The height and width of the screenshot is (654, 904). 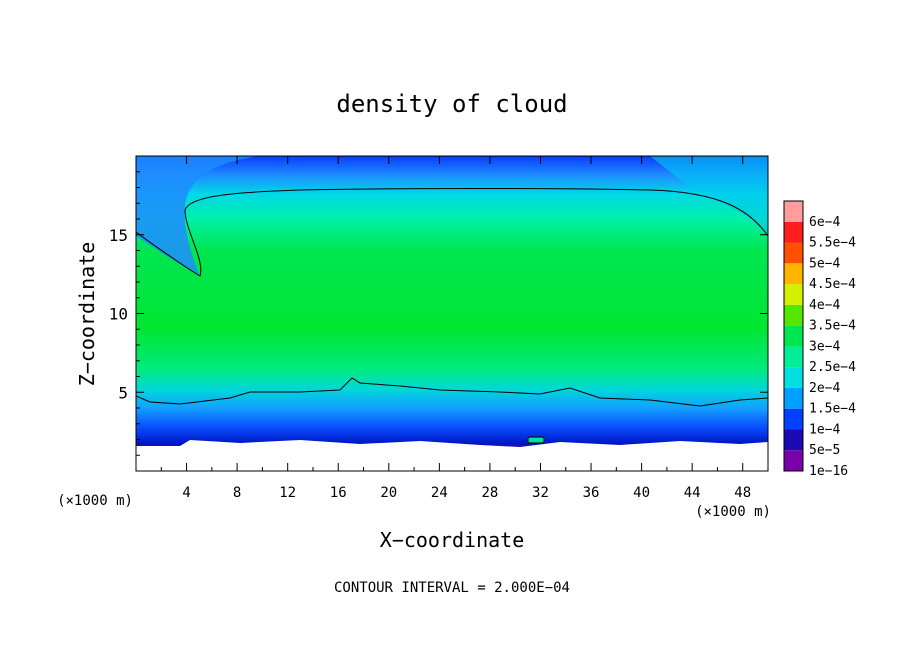 I want to click on x-tick-label: 44, so click(x=692, y=493).